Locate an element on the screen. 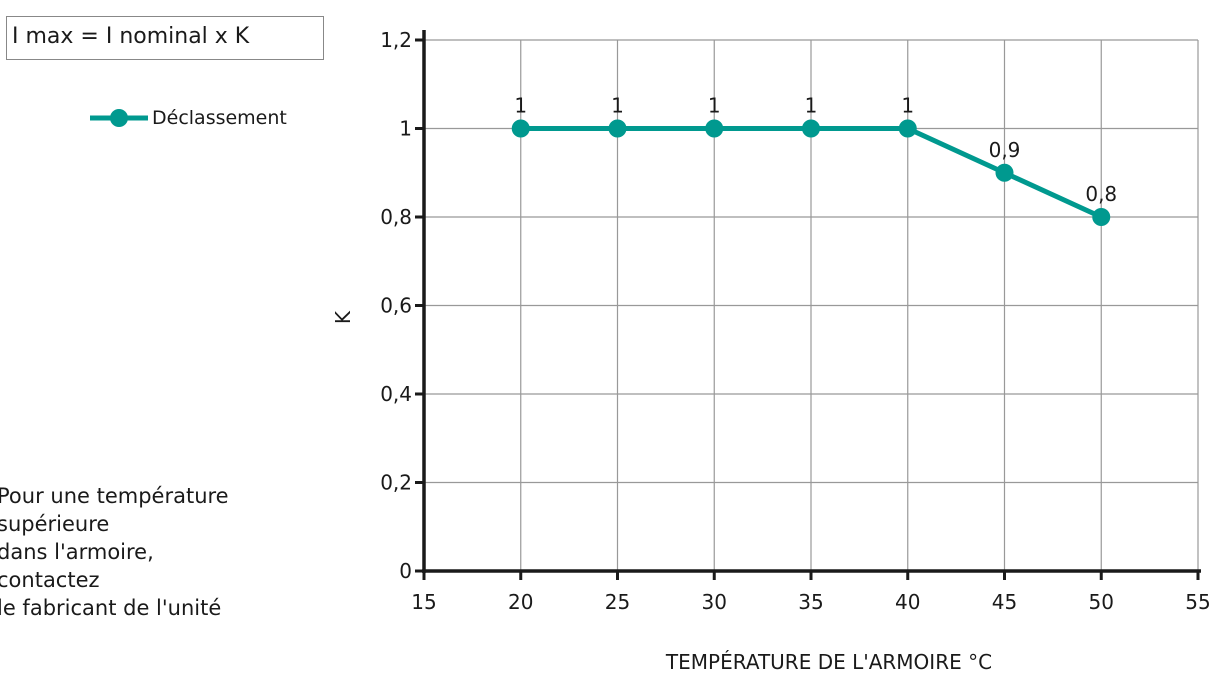 The width and height of the screenshot is (1231, 674). y-tick-label: 0,2 is located at coordinates (396, 483).